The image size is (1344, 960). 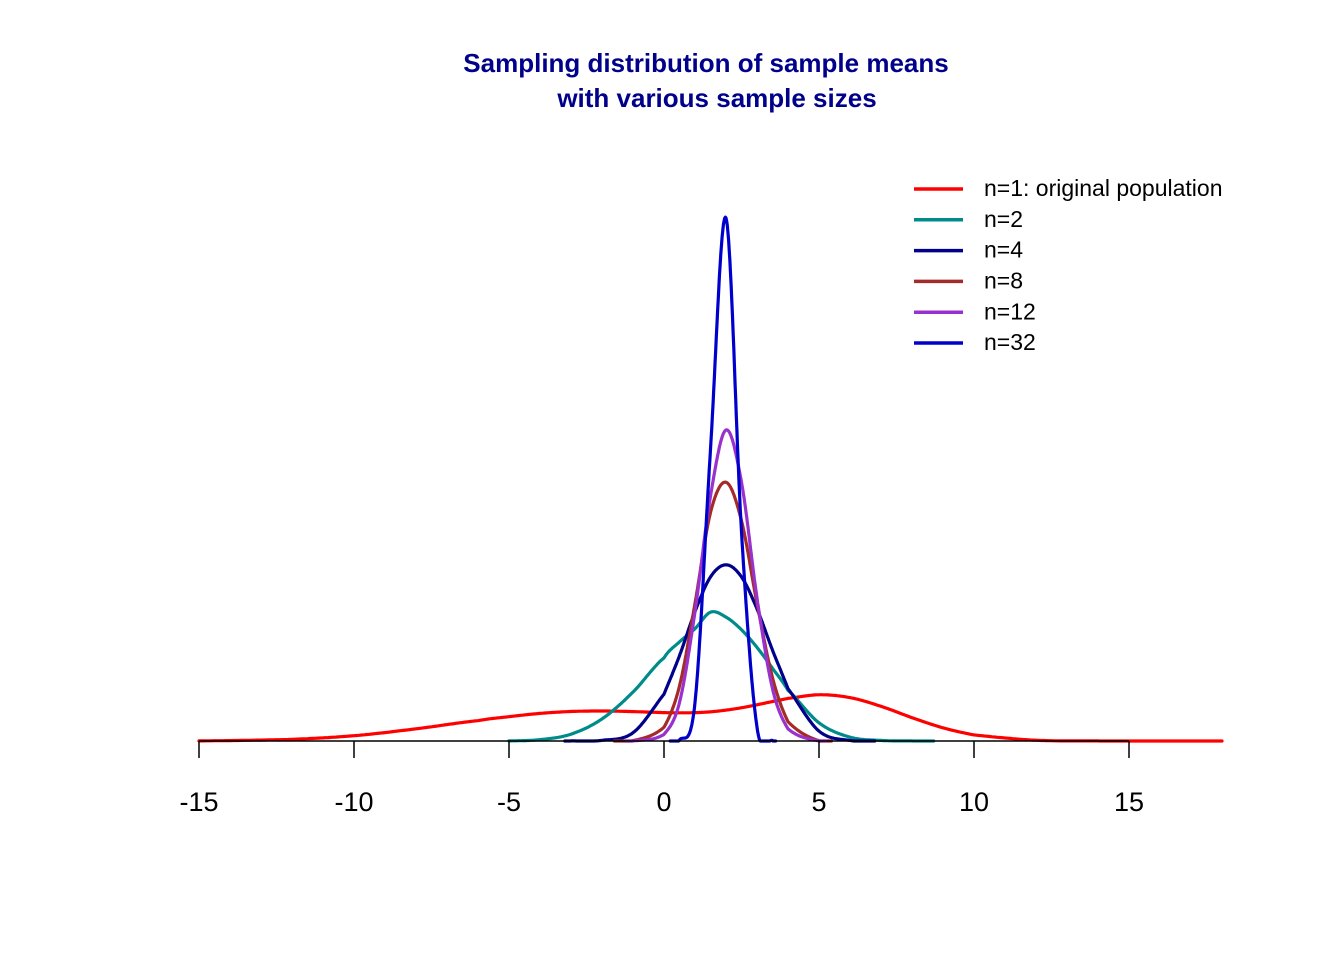 What do you see at coordinates (1103, 188) in the screenshot?
I see `legend-label: n=1: original population` at bounding box center [1103, 188].